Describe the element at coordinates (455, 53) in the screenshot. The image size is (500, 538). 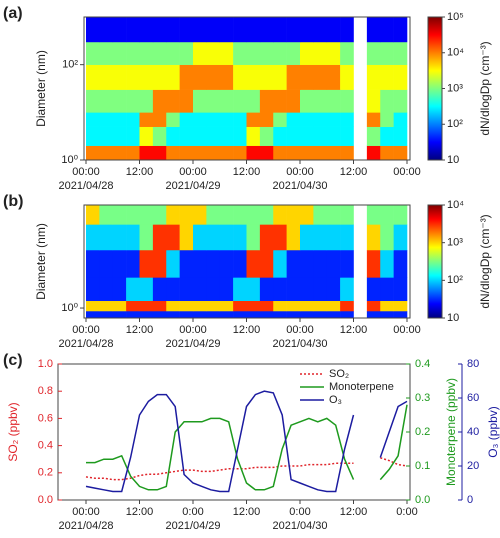
I see `colorbar-tick-label: 10⁴` at that location.